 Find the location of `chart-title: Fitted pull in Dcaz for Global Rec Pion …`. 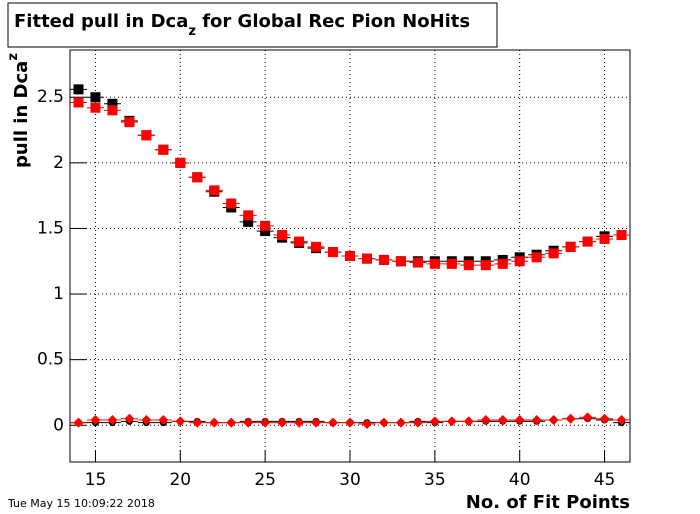

chart-title: Fitted pull in Dcaz for Global Rec Pion … is located at coordinates (242, 25).